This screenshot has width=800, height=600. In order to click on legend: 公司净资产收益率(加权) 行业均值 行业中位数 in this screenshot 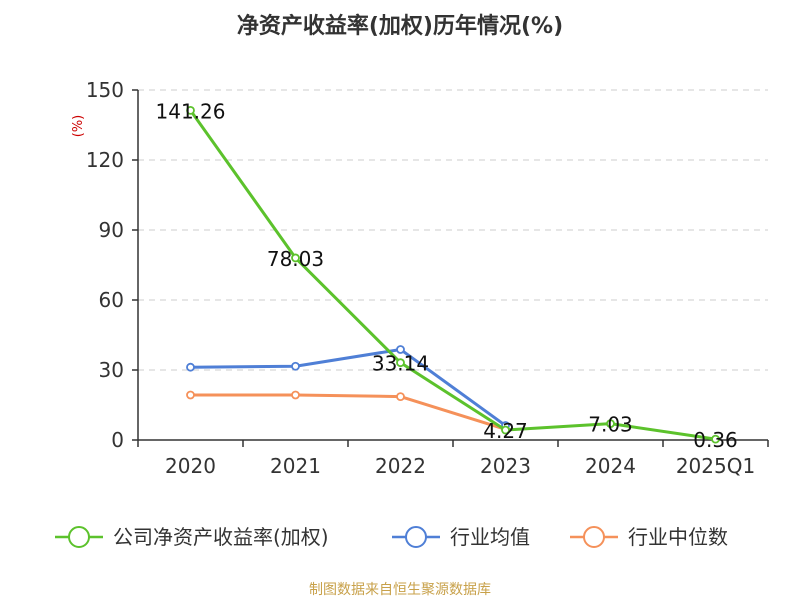, I will do `click(391, 537)`.